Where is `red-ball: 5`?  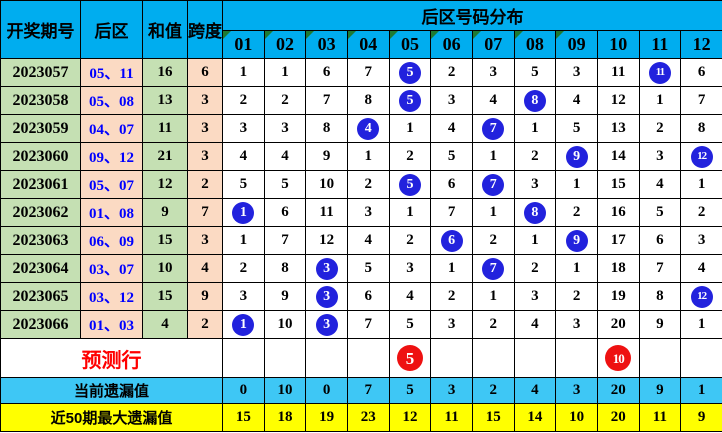
red-ball: 5 is located at coordinates (409, 358).